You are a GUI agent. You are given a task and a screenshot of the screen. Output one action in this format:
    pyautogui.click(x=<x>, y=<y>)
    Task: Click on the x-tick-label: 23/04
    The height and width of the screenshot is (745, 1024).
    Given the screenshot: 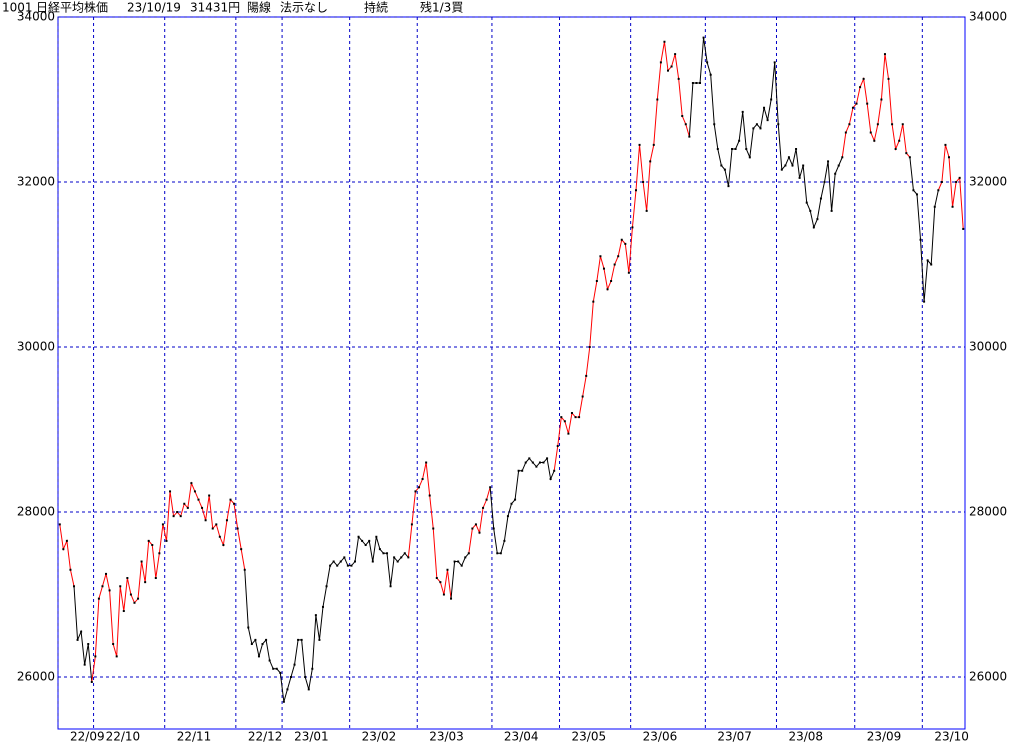 What is the action you would take?
    pyautogui.click(x=521, y=737)
    